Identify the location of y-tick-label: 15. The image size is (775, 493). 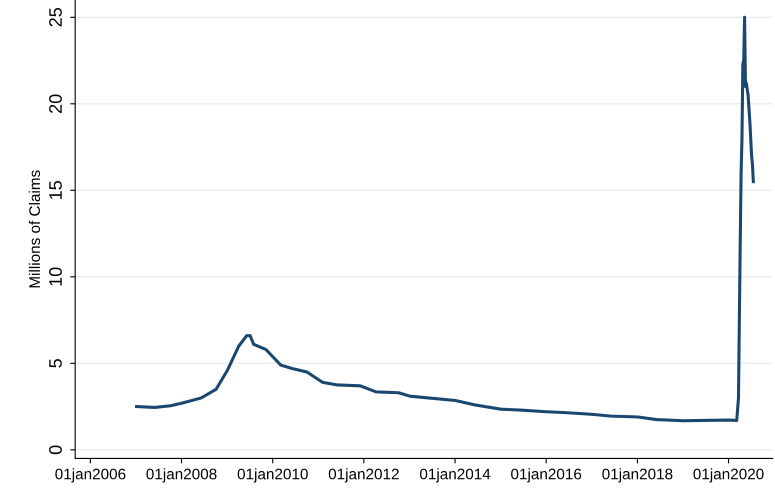
(55, 190).